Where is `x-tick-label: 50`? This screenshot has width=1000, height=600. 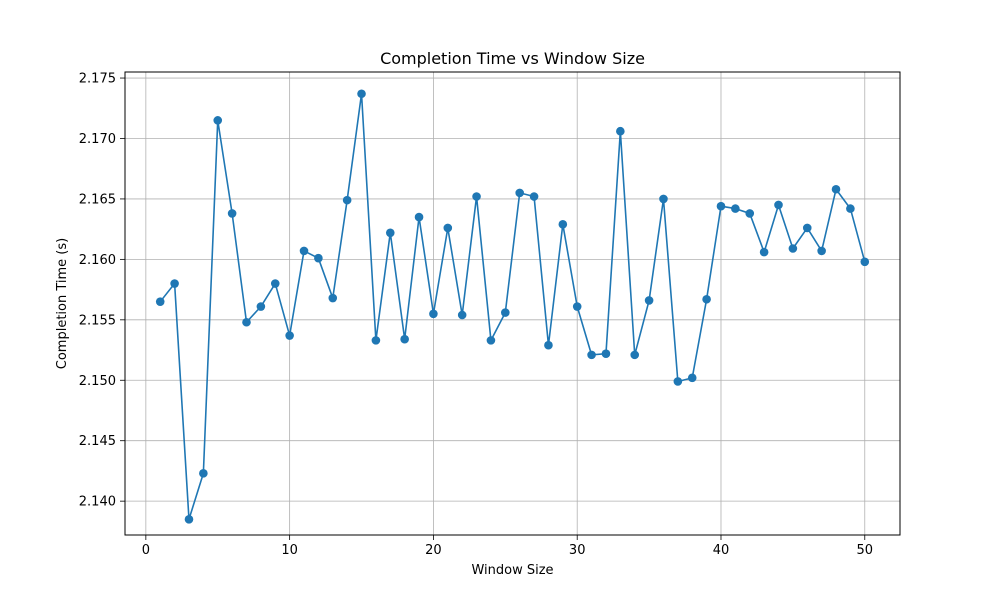 x-tick-label: 50 is located at coordinates (864, 550).